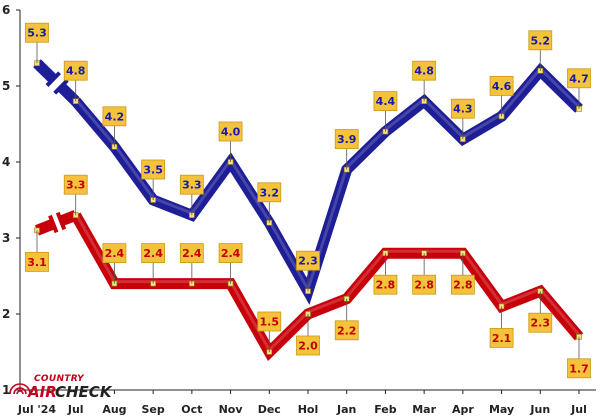  I want to click on data-label: 2.1, so click(502, 338).